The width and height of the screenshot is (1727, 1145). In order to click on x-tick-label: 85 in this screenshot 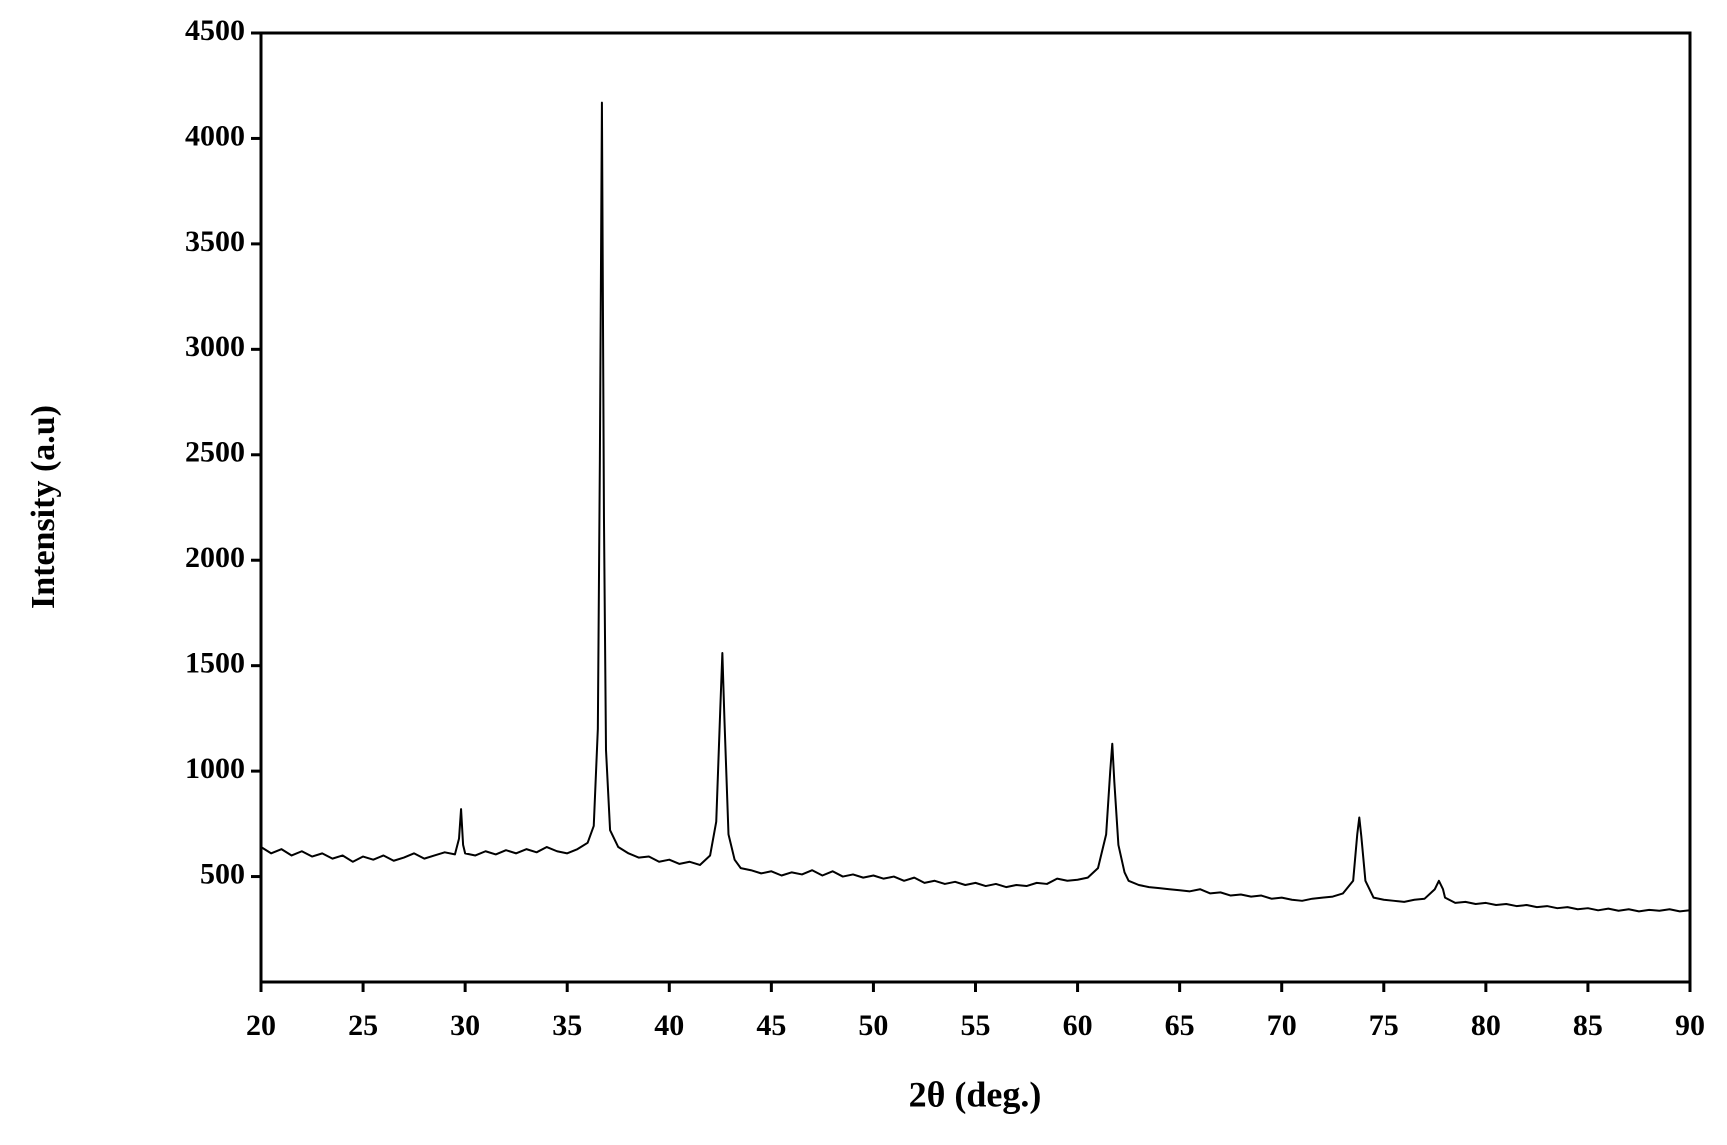, I will do `click(1588, 1025)`.